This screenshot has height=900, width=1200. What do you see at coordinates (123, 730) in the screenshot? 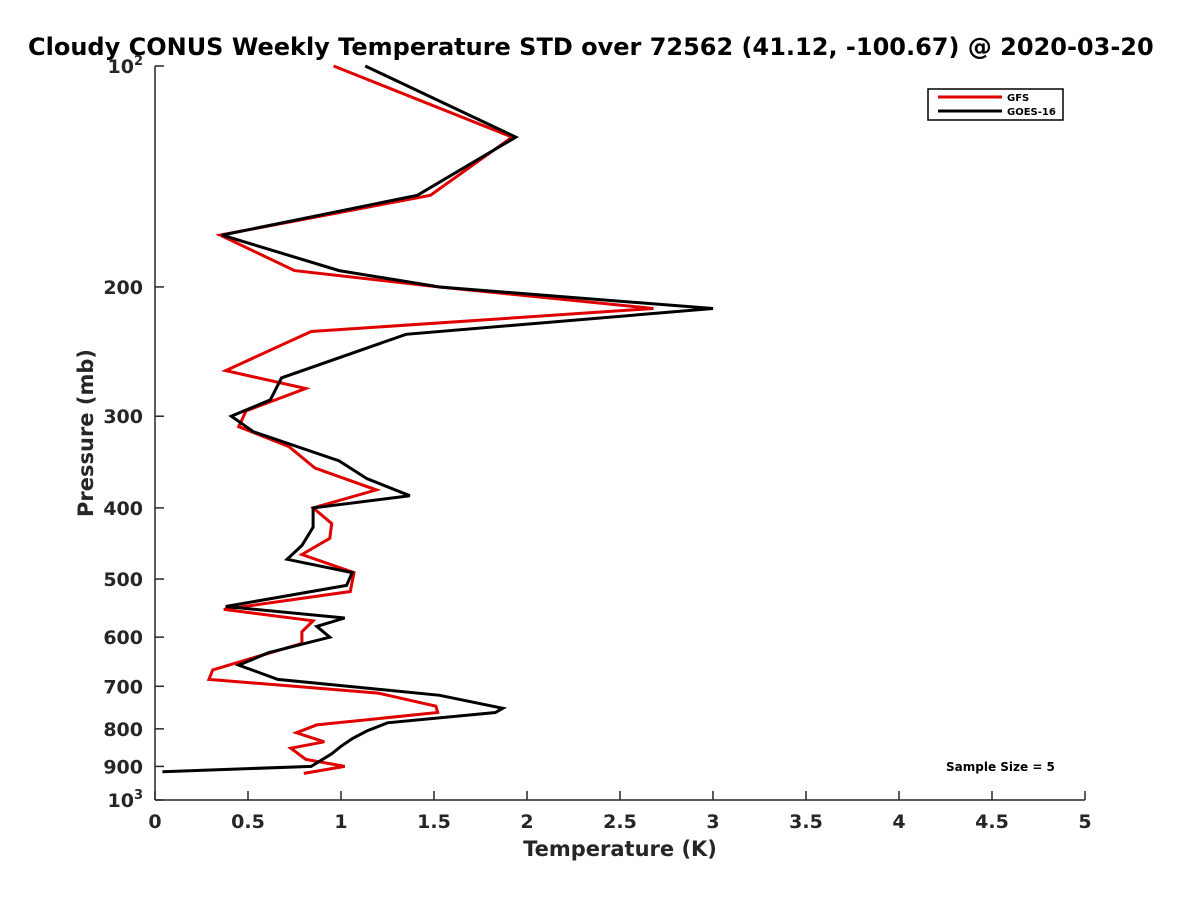
I see `y-tick-label: 800` at bounding box center [123, 730].